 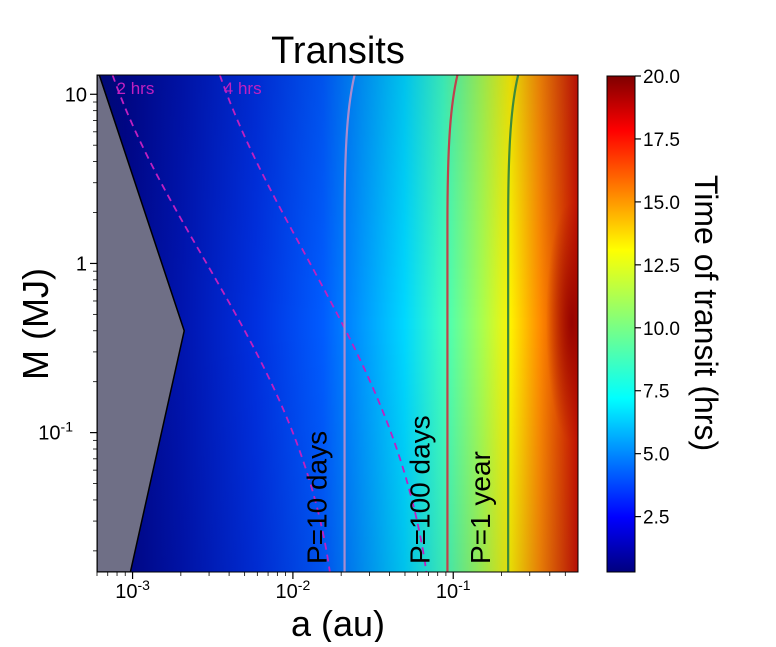 What do you see at coordinates (661, 266) in the screenshot?
I see `colorbar-tick-label-4: 12.5` at bounding box center [661, 266].